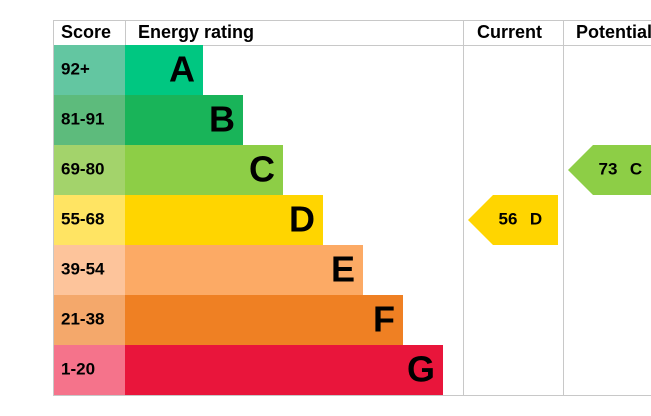 The width and height of the screenshot is (651, 416). Describe the element at coordinates (82, 168) in the screenshot. I see `score-range: 69-80` at that location.